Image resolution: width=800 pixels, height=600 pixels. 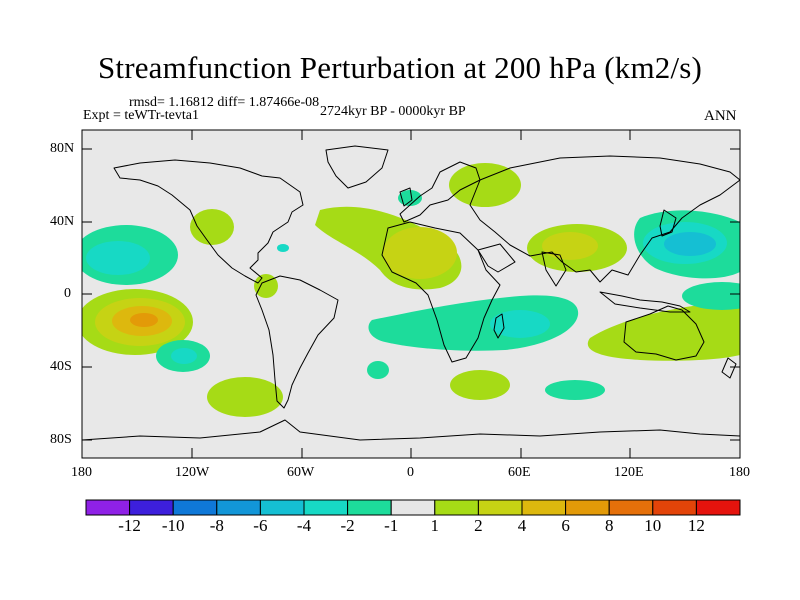 I want to click on colorbar-label: -6, so click(x=260, y=525).